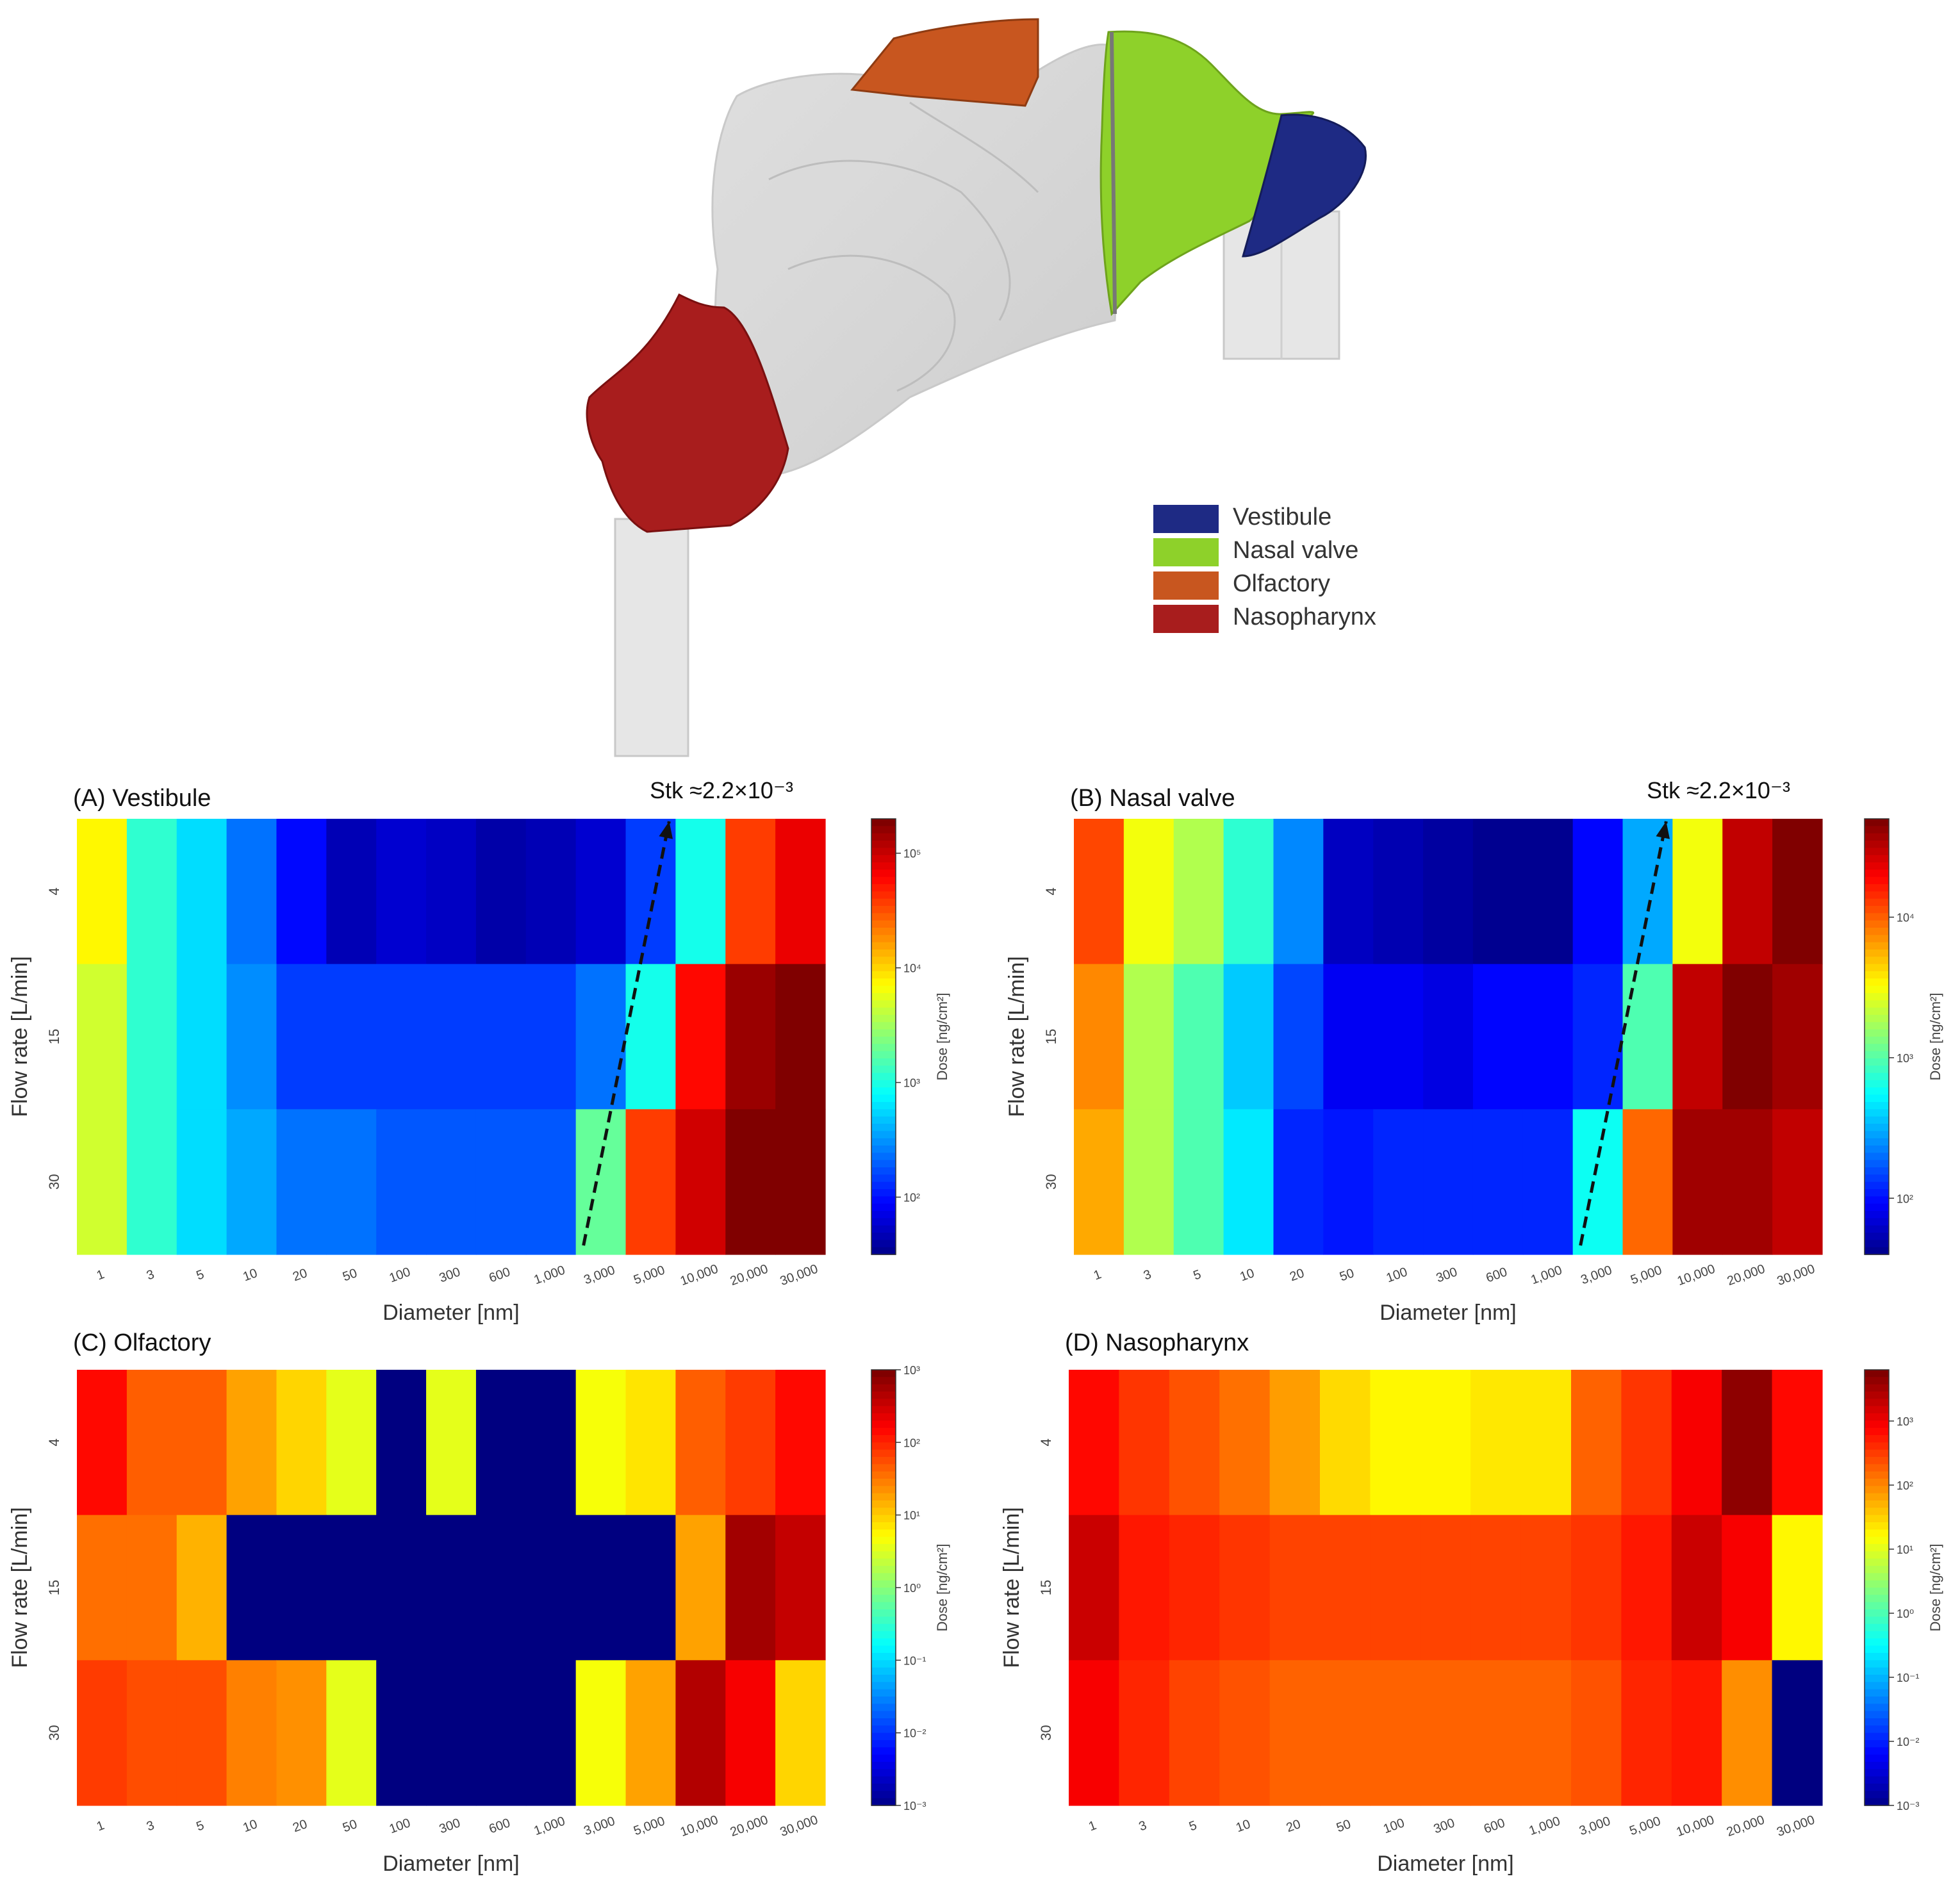  What do you see at coordinates (1344, 1826) in the screenshot?
I see `x-tick-label: 50` at bounding box center [1344, 1826].